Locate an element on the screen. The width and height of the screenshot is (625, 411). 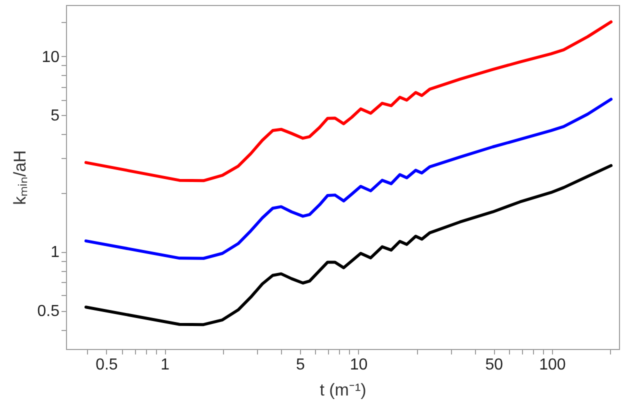
x-tick-label: 0.5 is located at coordinates (107, 365).